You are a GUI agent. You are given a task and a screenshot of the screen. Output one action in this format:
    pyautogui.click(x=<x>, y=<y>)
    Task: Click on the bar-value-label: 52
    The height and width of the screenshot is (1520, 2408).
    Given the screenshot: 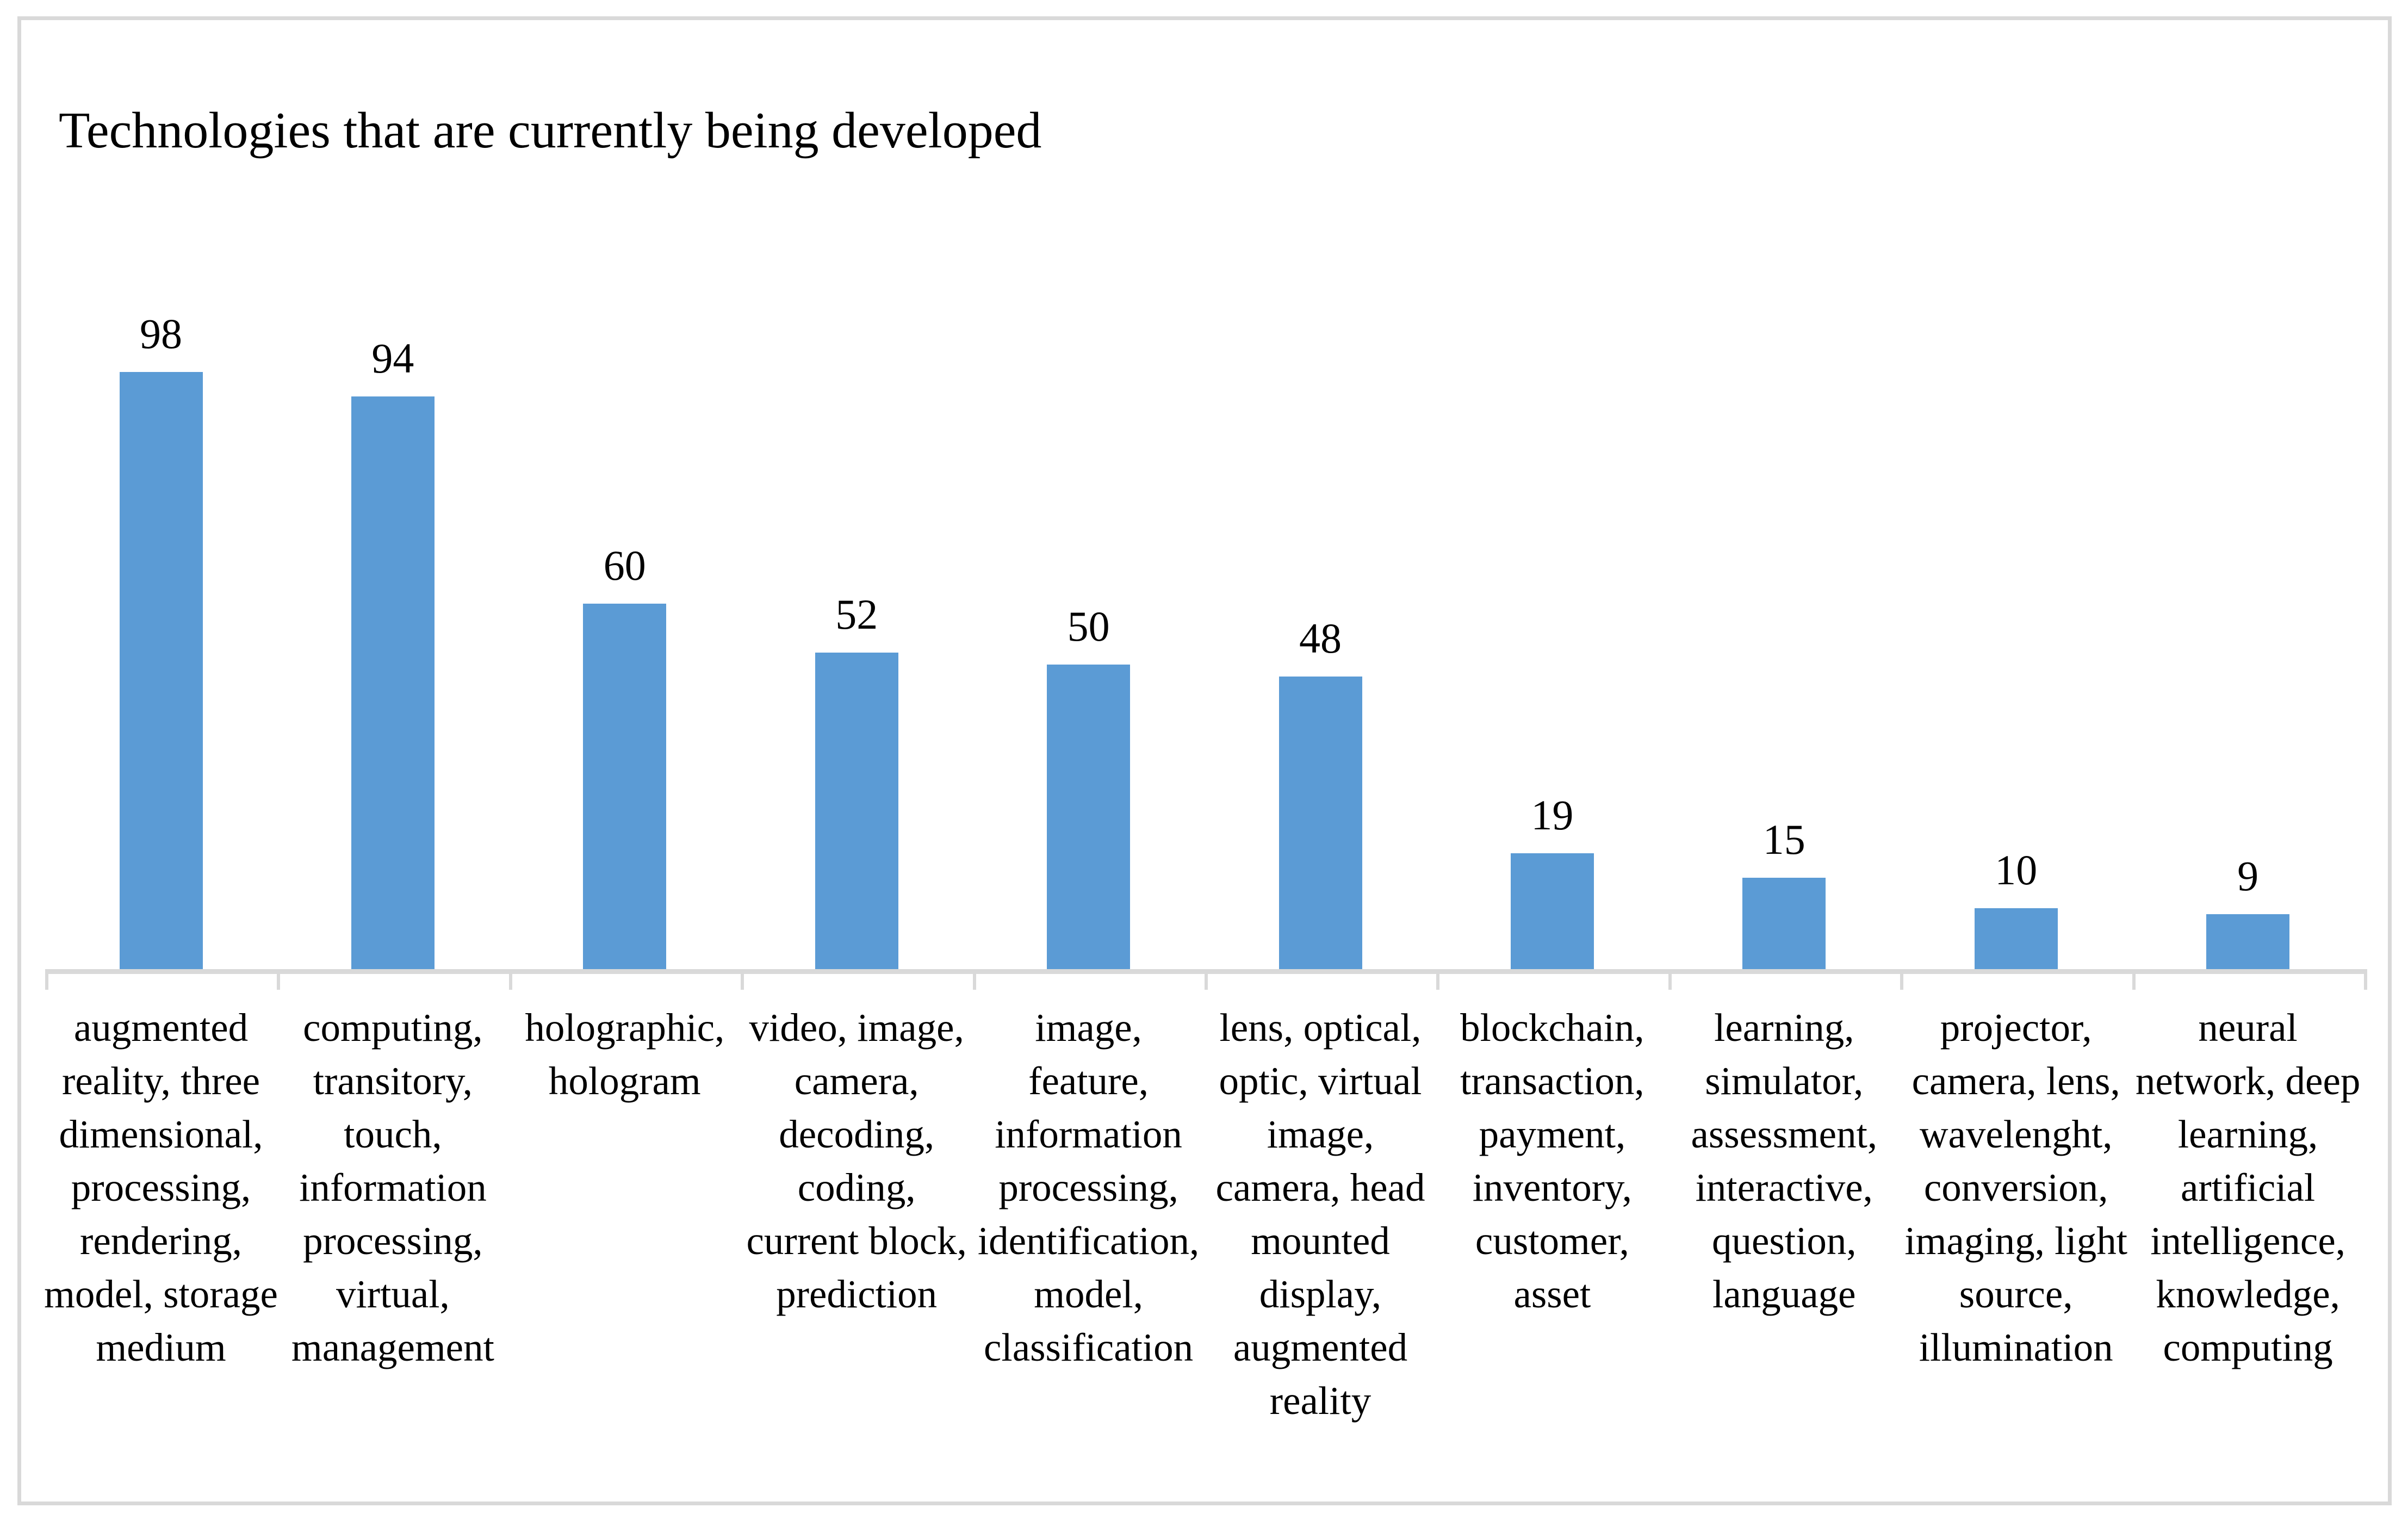 What is the action you would take?
    pyautogui.click(x=856, y=614)
    